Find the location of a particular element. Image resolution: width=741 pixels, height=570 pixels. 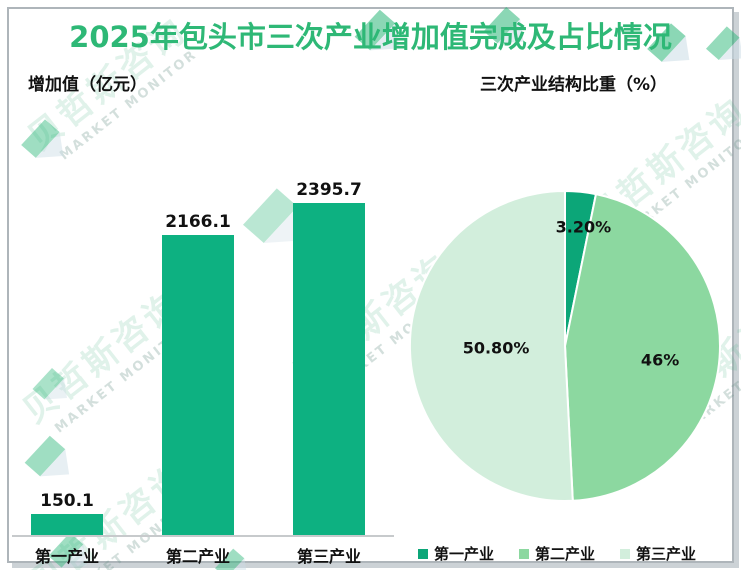

legend-label: 第二产业 is located at coordinates (565, 554).